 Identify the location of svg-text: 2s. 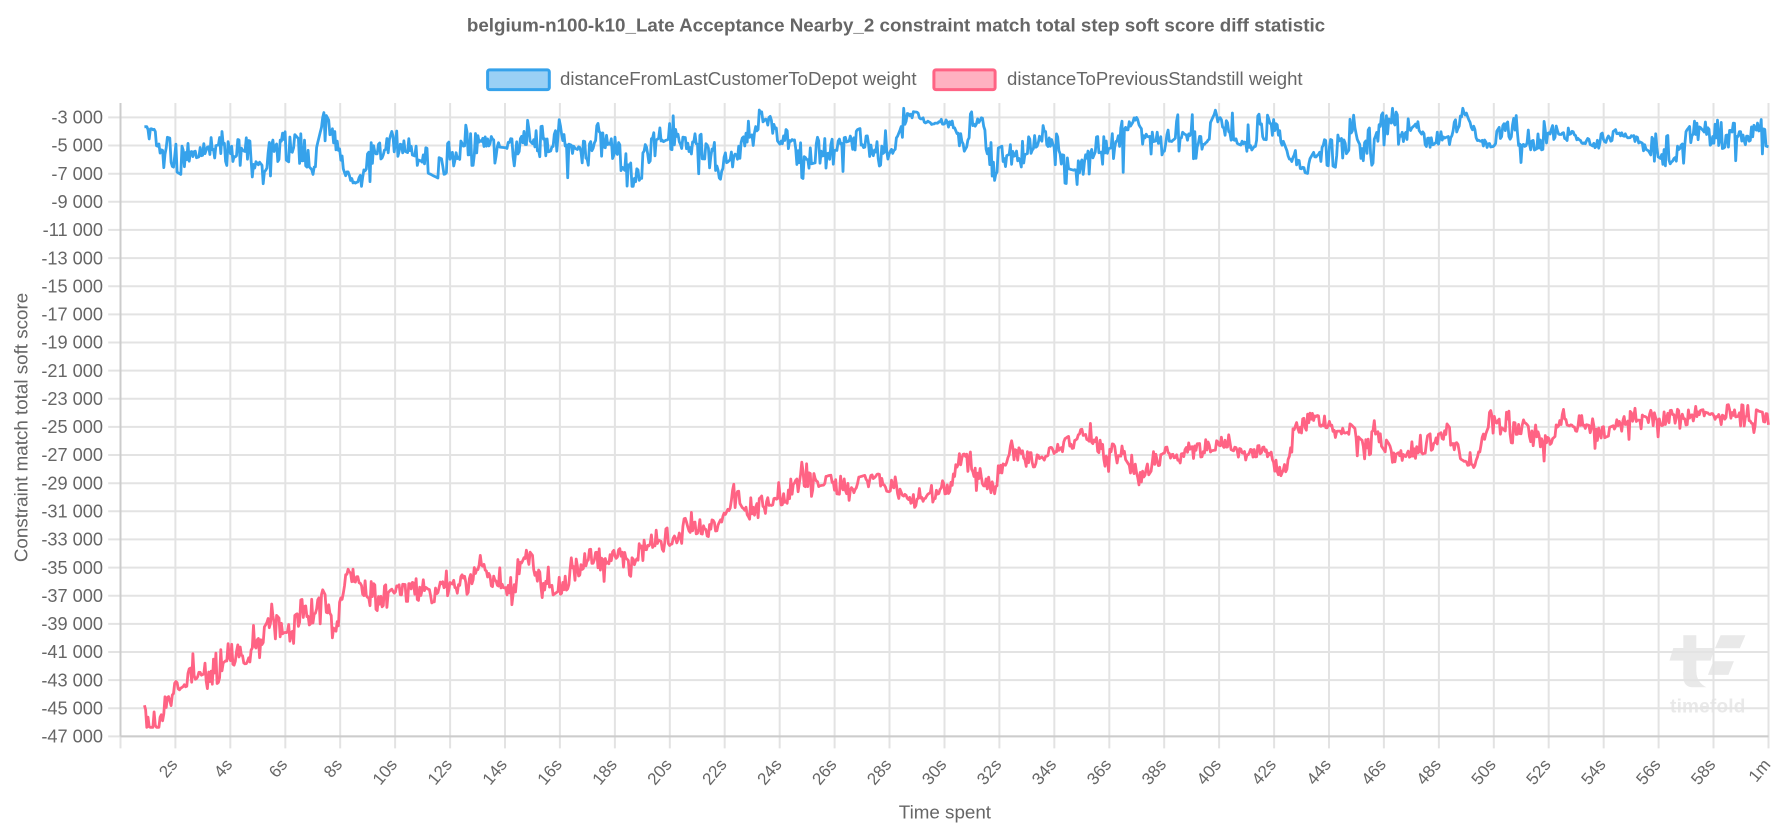
(168, 768).